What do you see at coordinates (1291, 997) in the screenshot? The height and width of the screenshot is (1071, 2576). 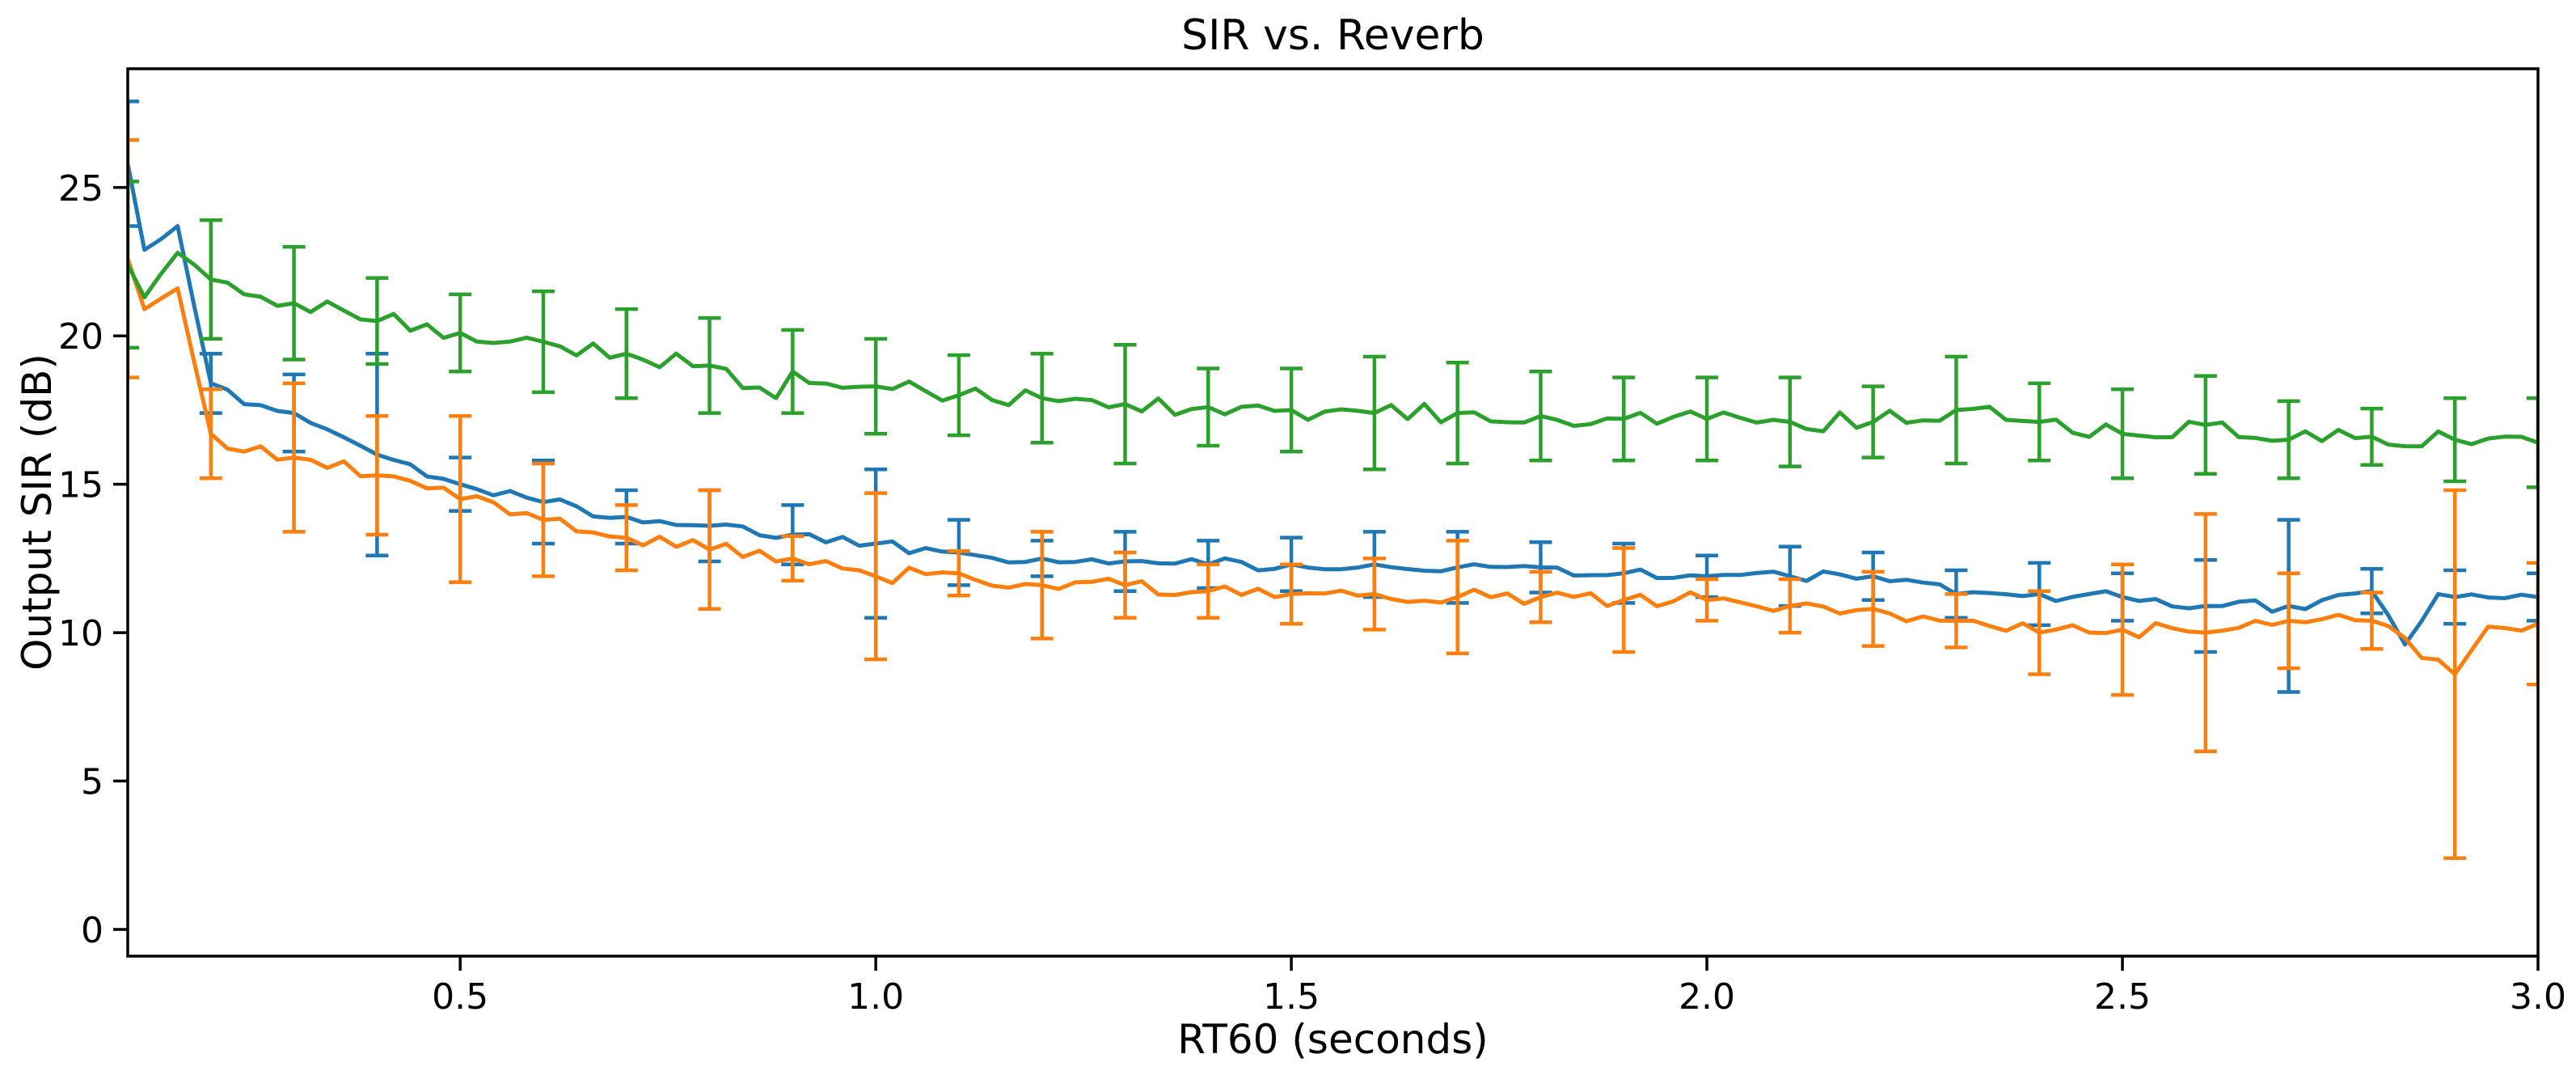 I see `x-tick-label: 1.5` at bounding box center [1291, 997].